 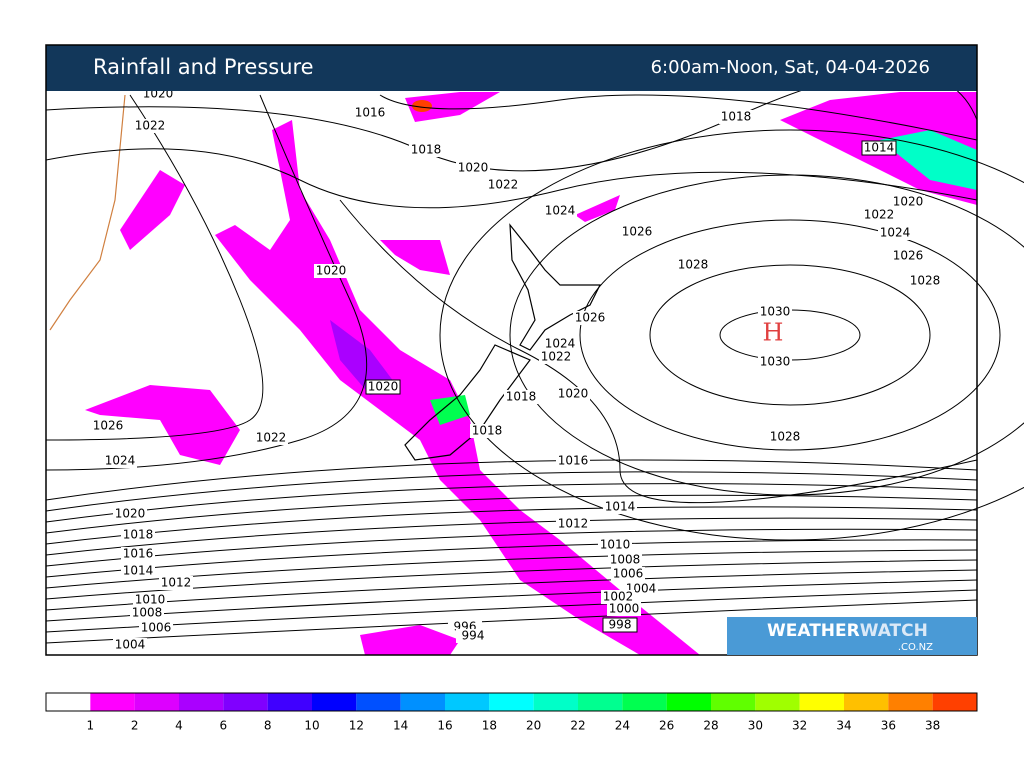 I want to click on isobar-label: 1030, so click(x=775, y=362).